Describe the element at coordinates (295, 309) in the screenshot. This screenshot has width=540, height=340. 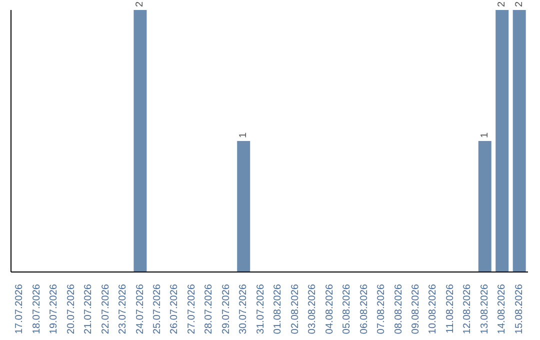
I see `x-tick-label: 02.08.2026` at that location.